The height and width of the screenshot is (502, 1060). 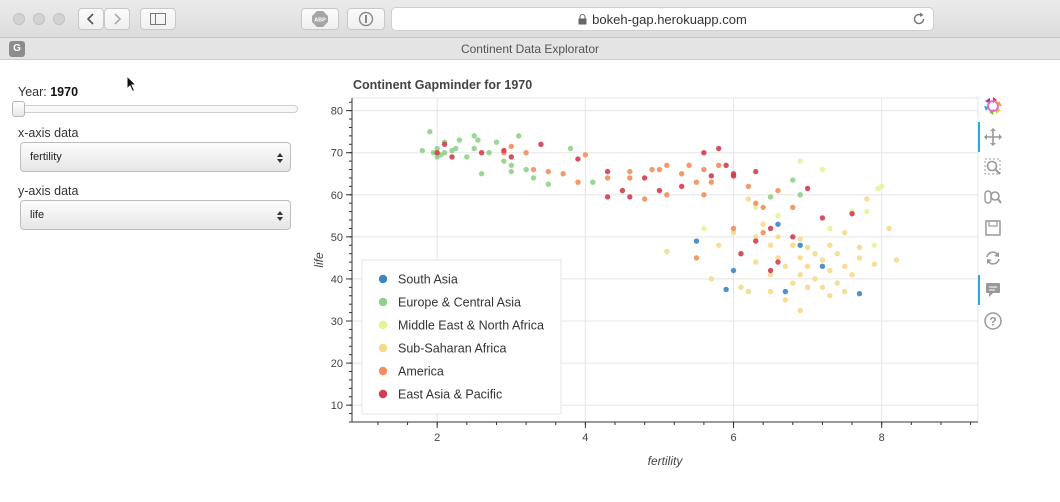 I want to click on legend-box, so click(x=461, y=337).